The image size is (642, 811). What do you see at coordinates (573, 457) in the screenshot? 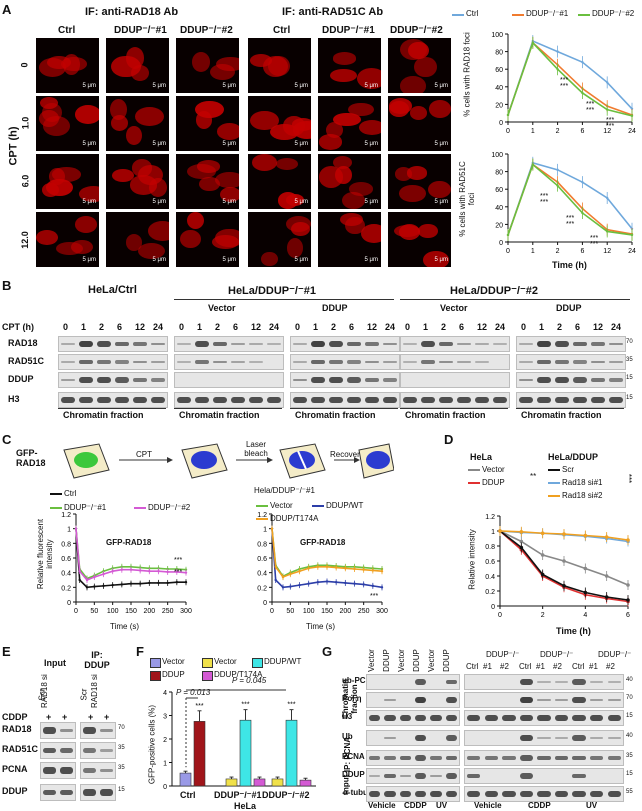
I see `d-hela-ddup: HeLa/DDUP` at bounding box center [573, 457].